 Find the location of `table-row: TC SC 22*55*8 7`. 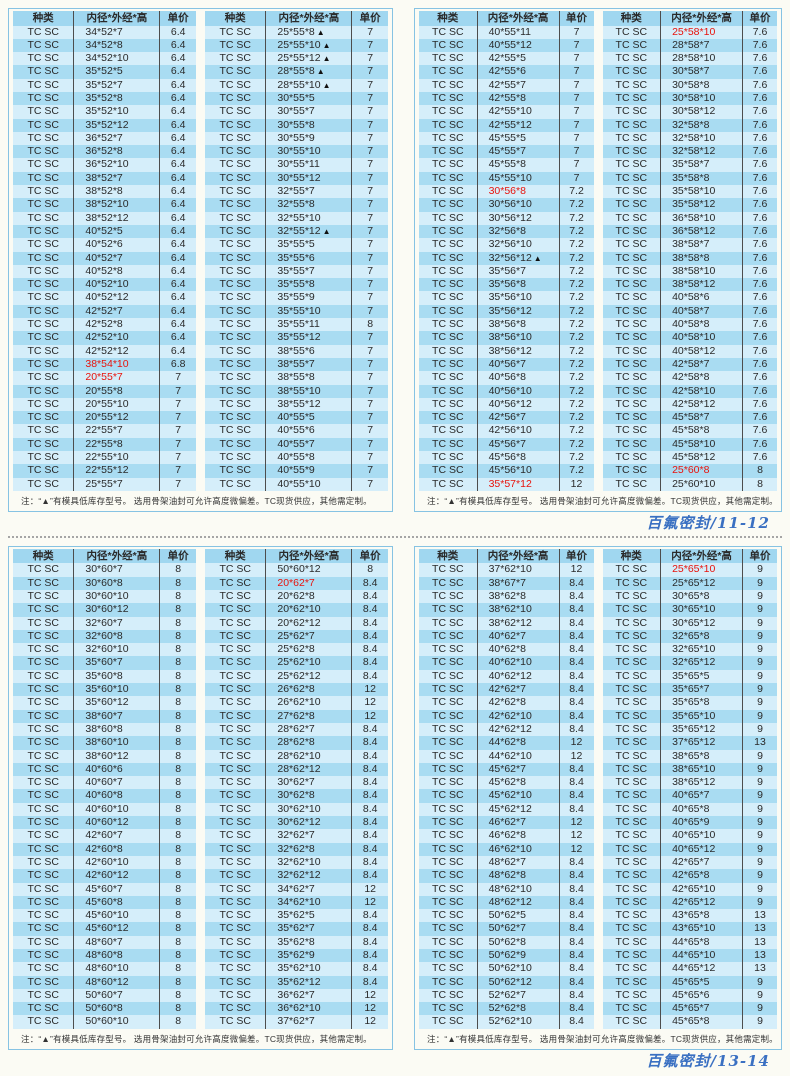

table-row: TC SC 22*55*8 7 is located at coordinates (104, 444).